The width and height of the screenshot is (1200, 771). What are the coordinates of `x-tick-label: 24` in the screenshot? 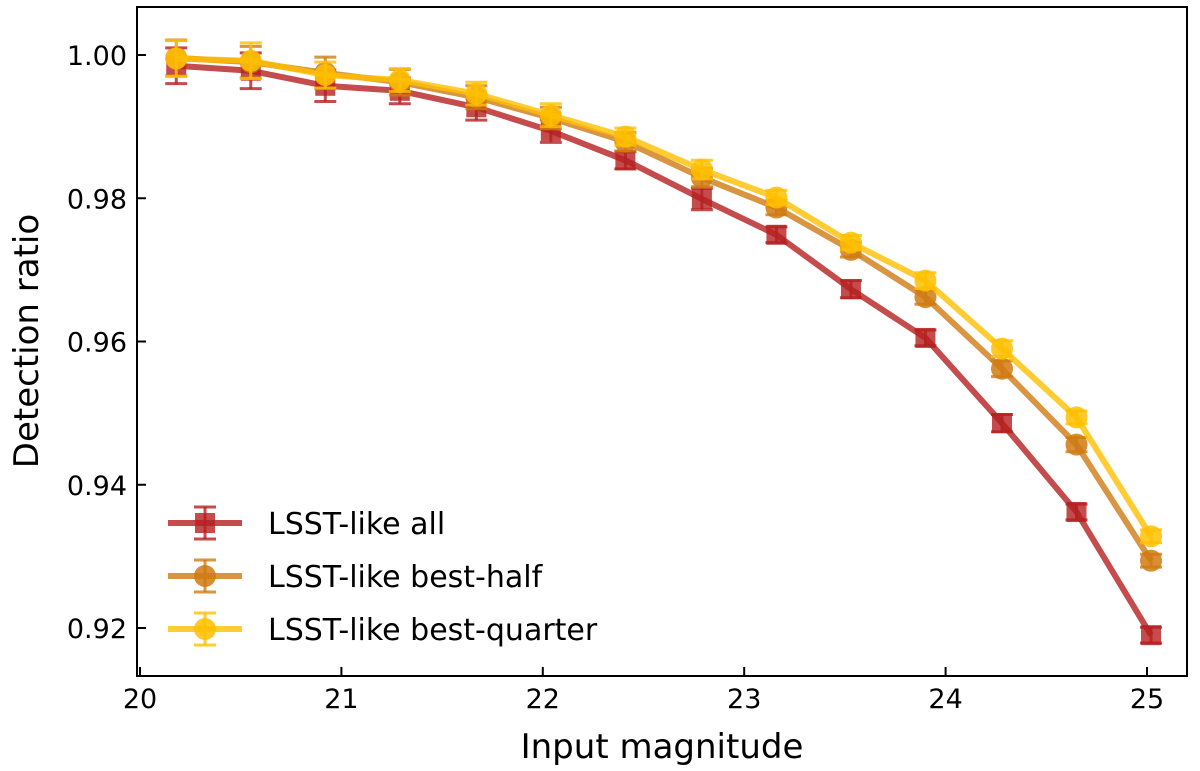 It's located at (945, 699).